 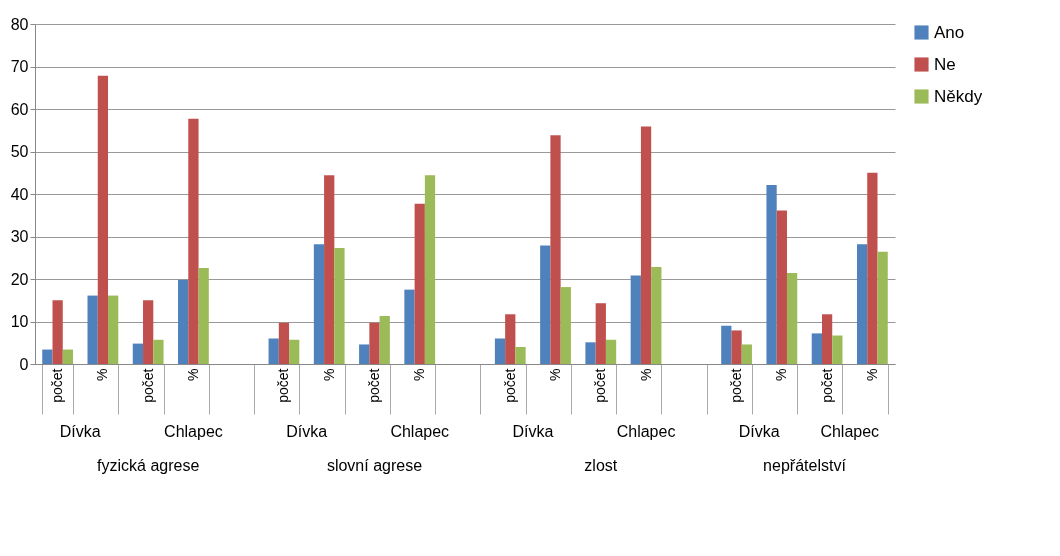 I want to click on text: zlost, so click(x=601, y=465).